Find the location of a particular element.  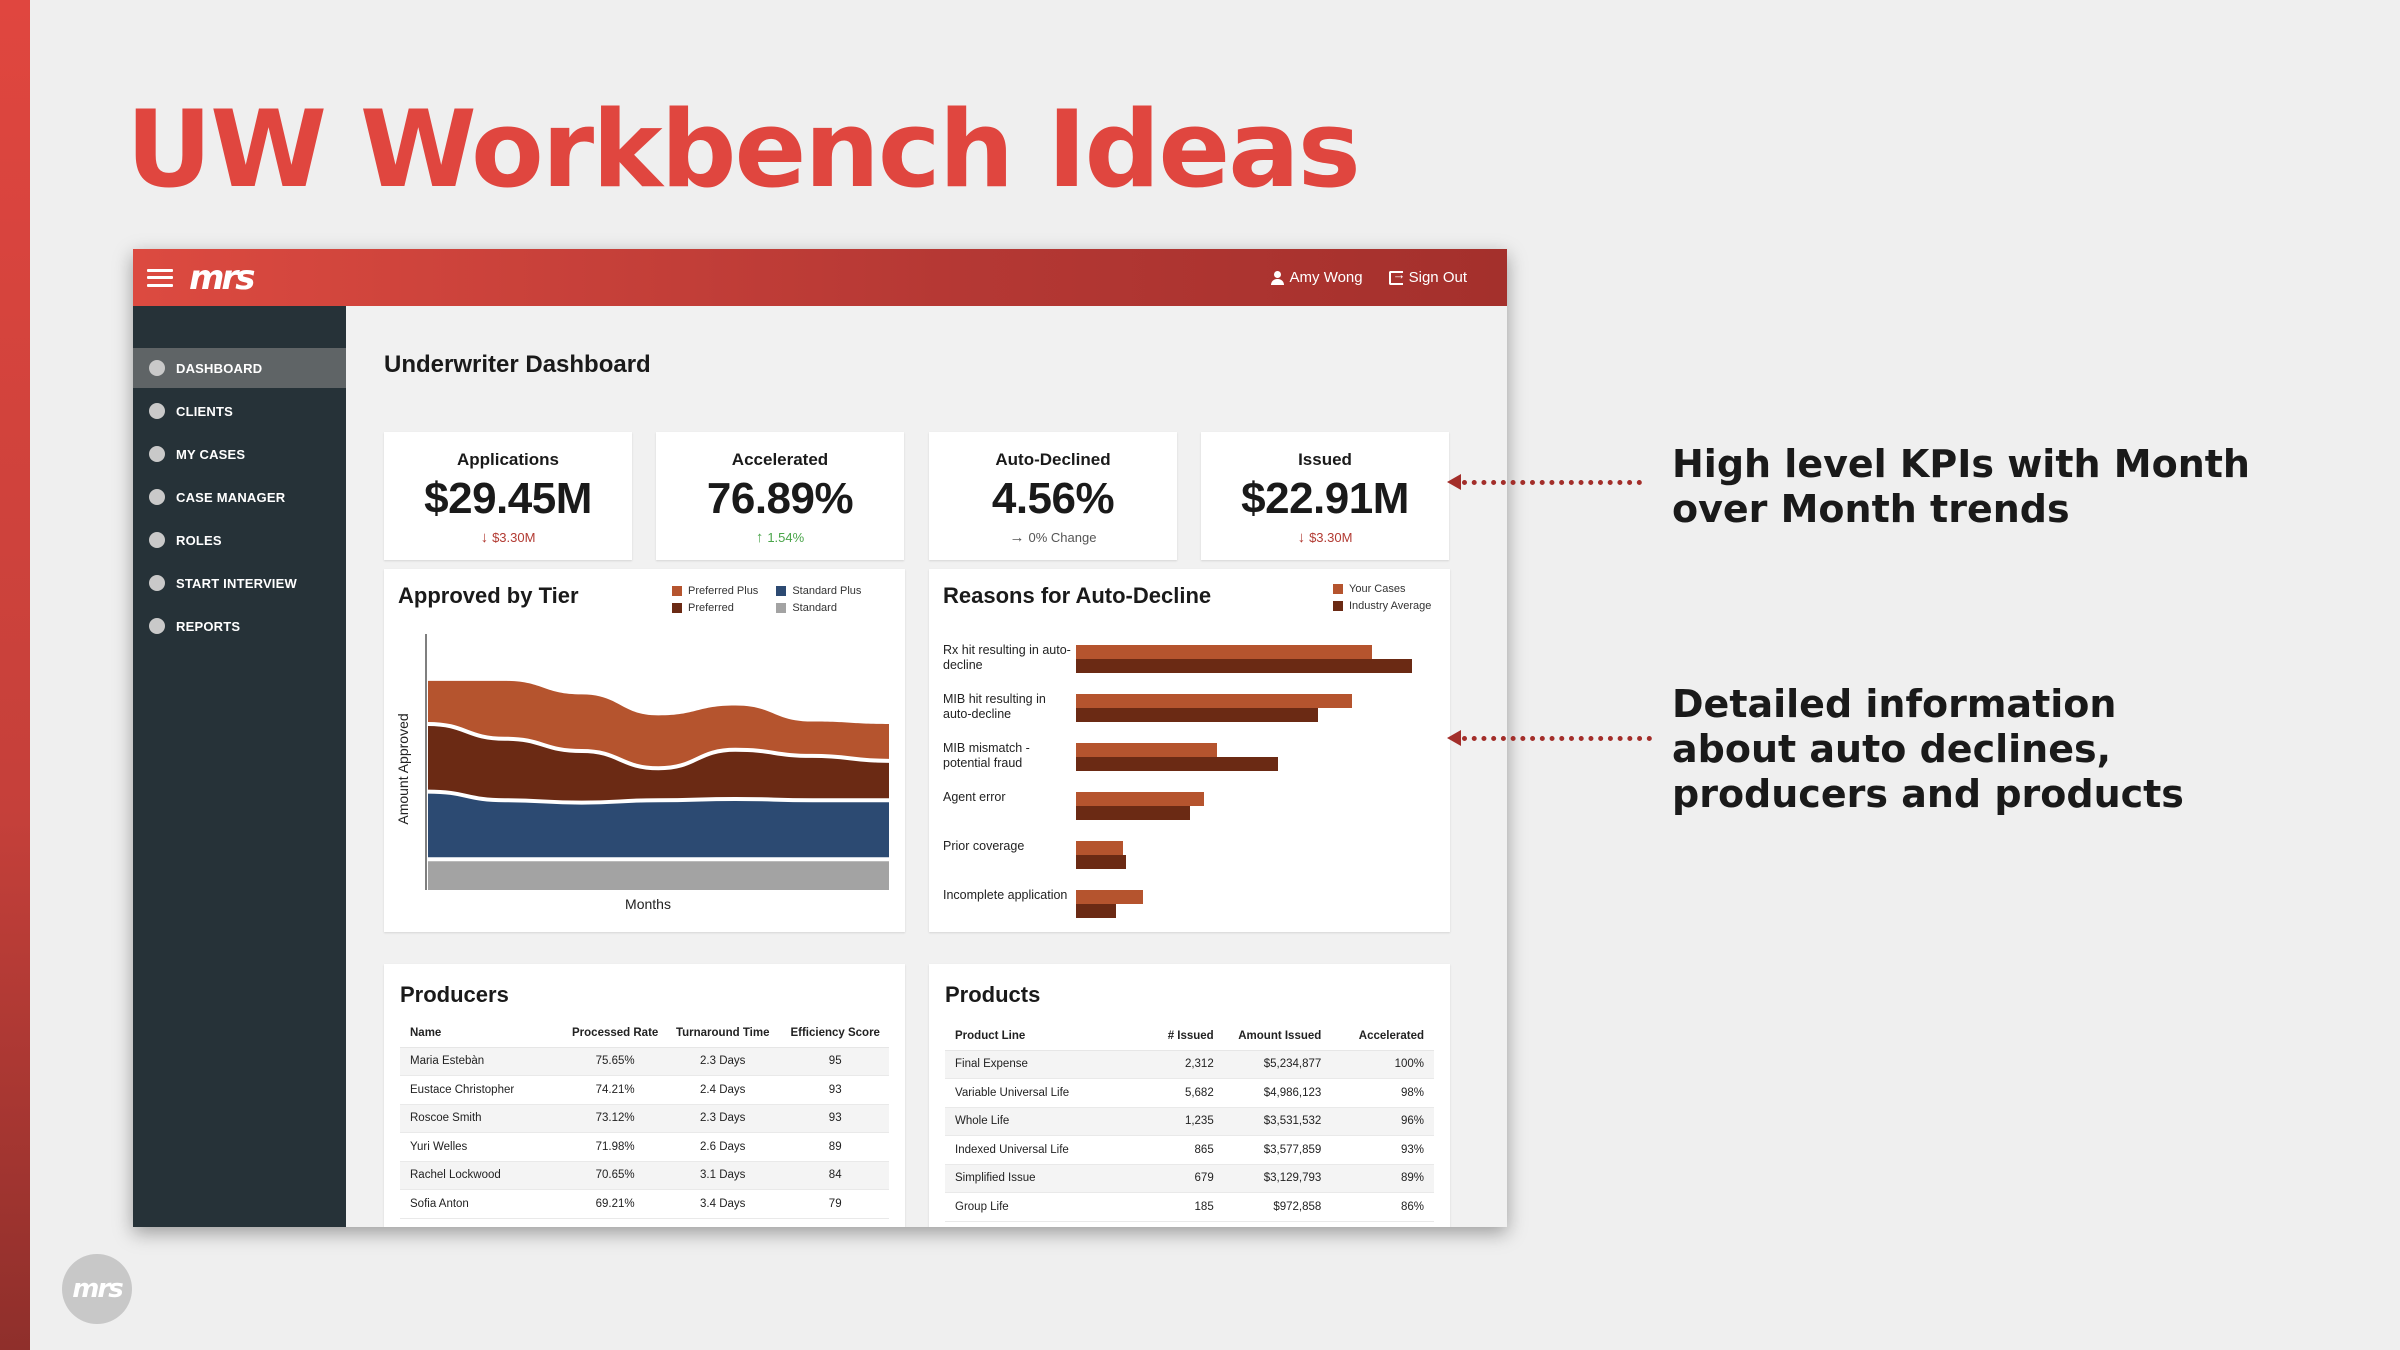

user-menu: Amy Wong is located at coordinates (1316, 277).